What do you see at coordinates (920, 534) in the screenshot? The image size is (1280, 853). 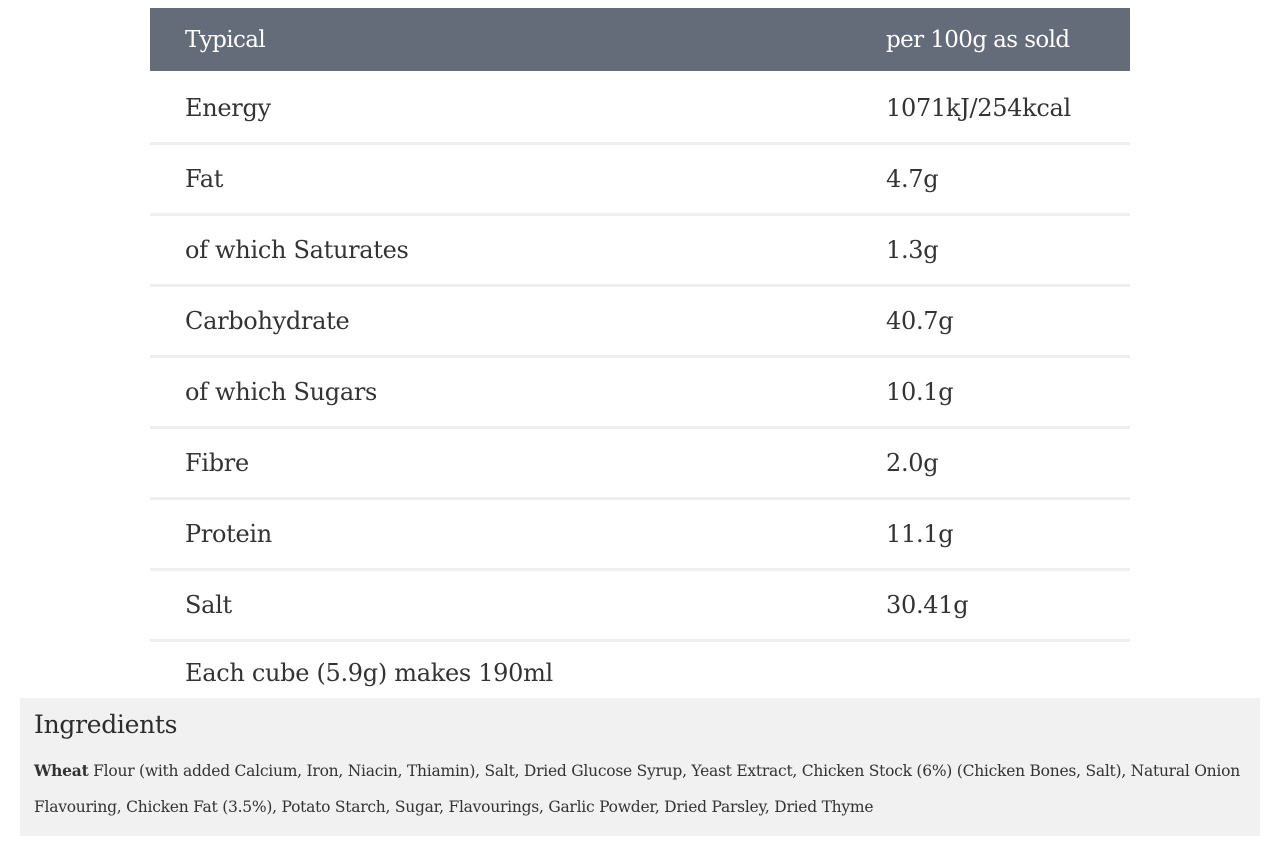 I see `row-value: 11.1g` at bounding box center [920, 534].